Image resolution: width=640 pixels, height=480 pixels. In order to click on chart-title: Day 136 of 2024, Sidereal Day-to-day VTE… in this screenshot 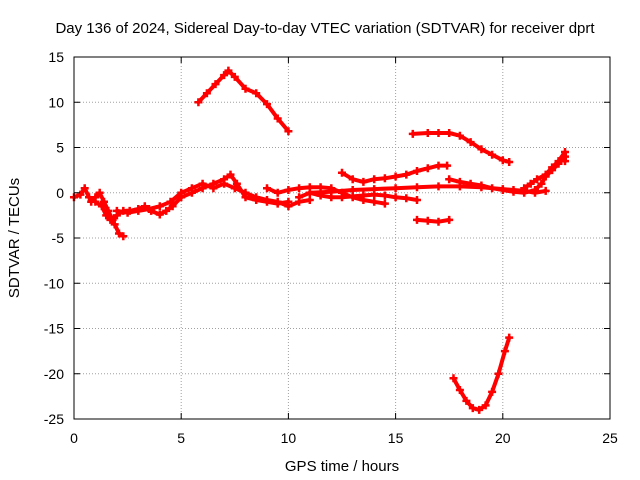, I will do `click(325, 28)`.